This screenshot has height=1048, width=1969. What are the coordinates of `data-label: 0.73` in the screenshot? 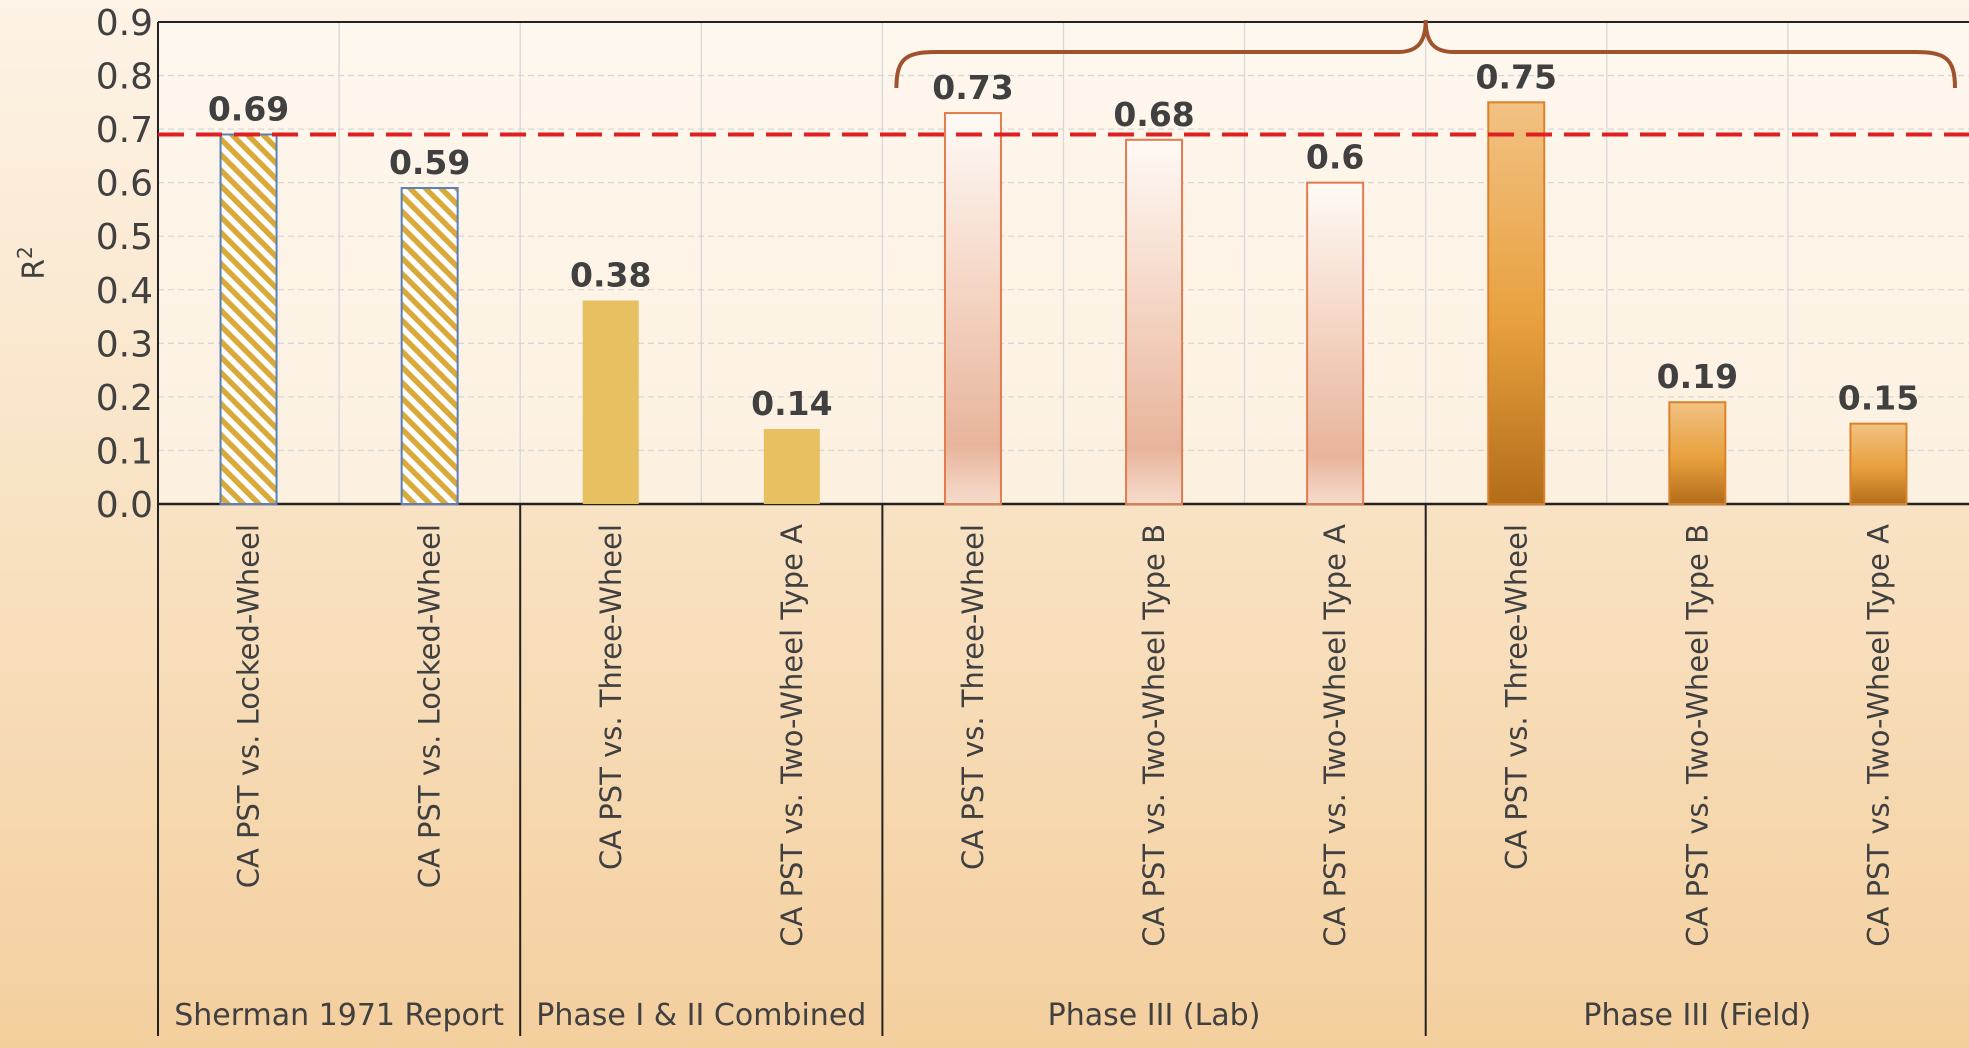 It's located at (972, 87).